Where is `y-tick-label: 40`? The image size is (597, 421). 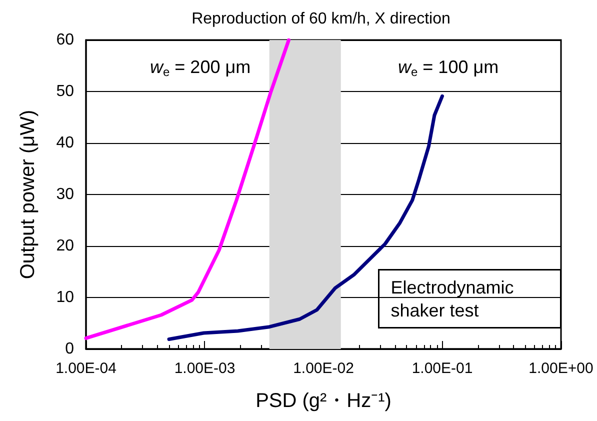
y-tick-label: 40 is located at coordinates (65, 143).